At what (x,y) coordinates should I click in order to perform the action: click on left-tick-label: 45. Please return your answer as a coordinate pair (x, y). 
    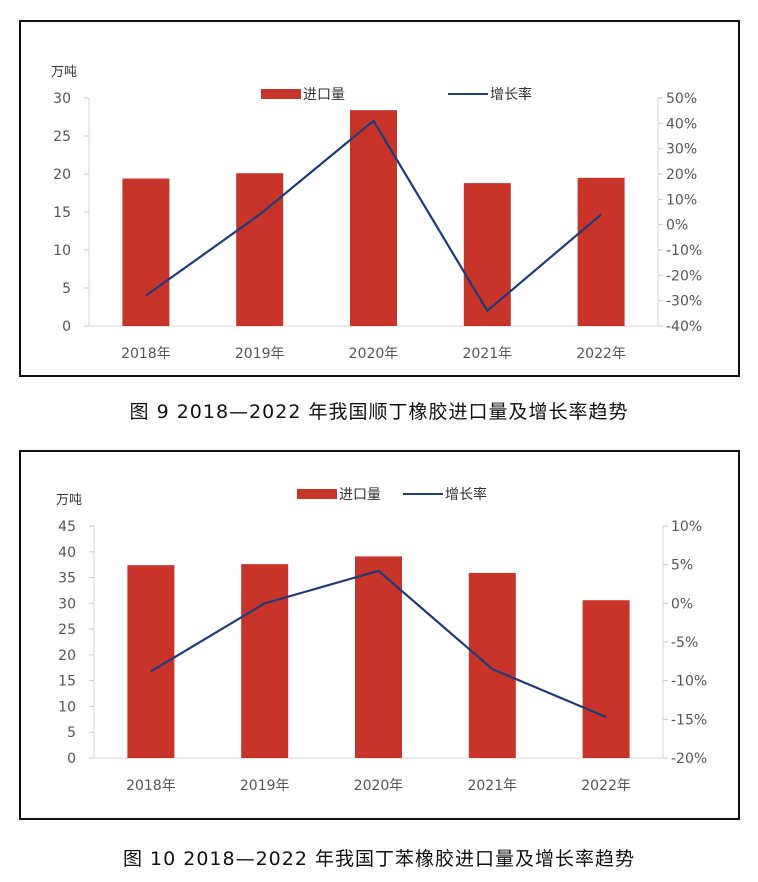
    Looking at the image, I should click on (67, 527).